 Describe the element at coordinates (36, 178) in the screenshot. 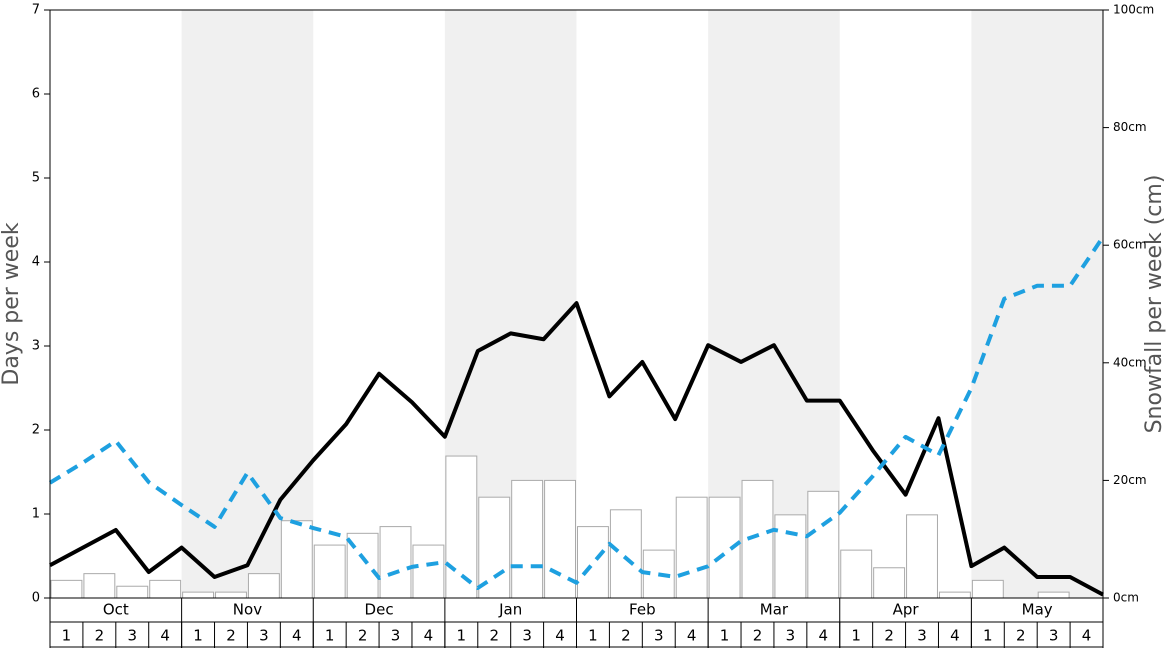

I see `y-tick-label: 5` at that location.